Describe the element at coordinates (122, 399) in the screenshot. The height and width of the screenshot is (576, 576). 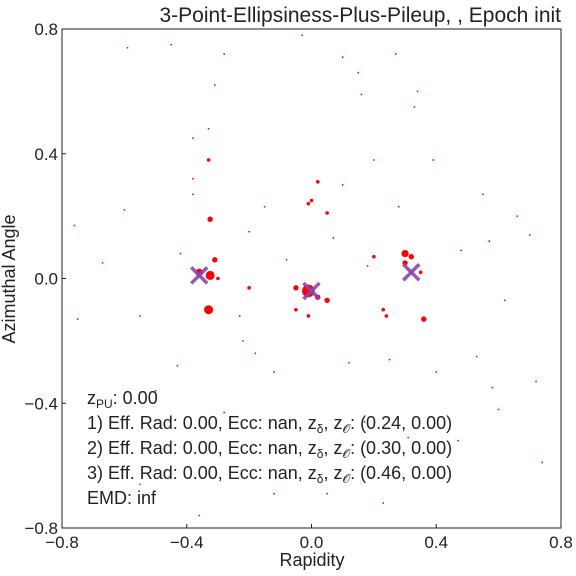
I see `annotation-line: zPU: 0.00` at that location.